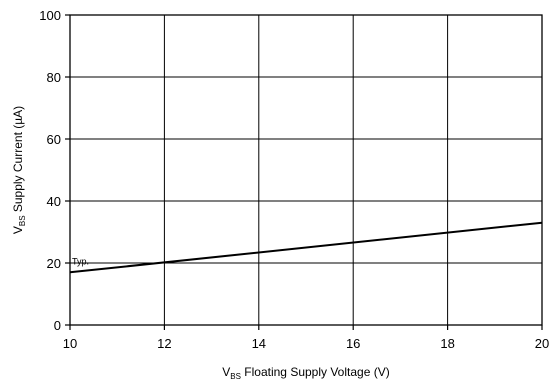 Image resolution: width=558 pixels, height=383 pixels. What do you see at coordinates (50, 170) in the screenshot?
I see `y-tick-labels: 0 20 40 60 80 100` at bounding box center [50, 170].